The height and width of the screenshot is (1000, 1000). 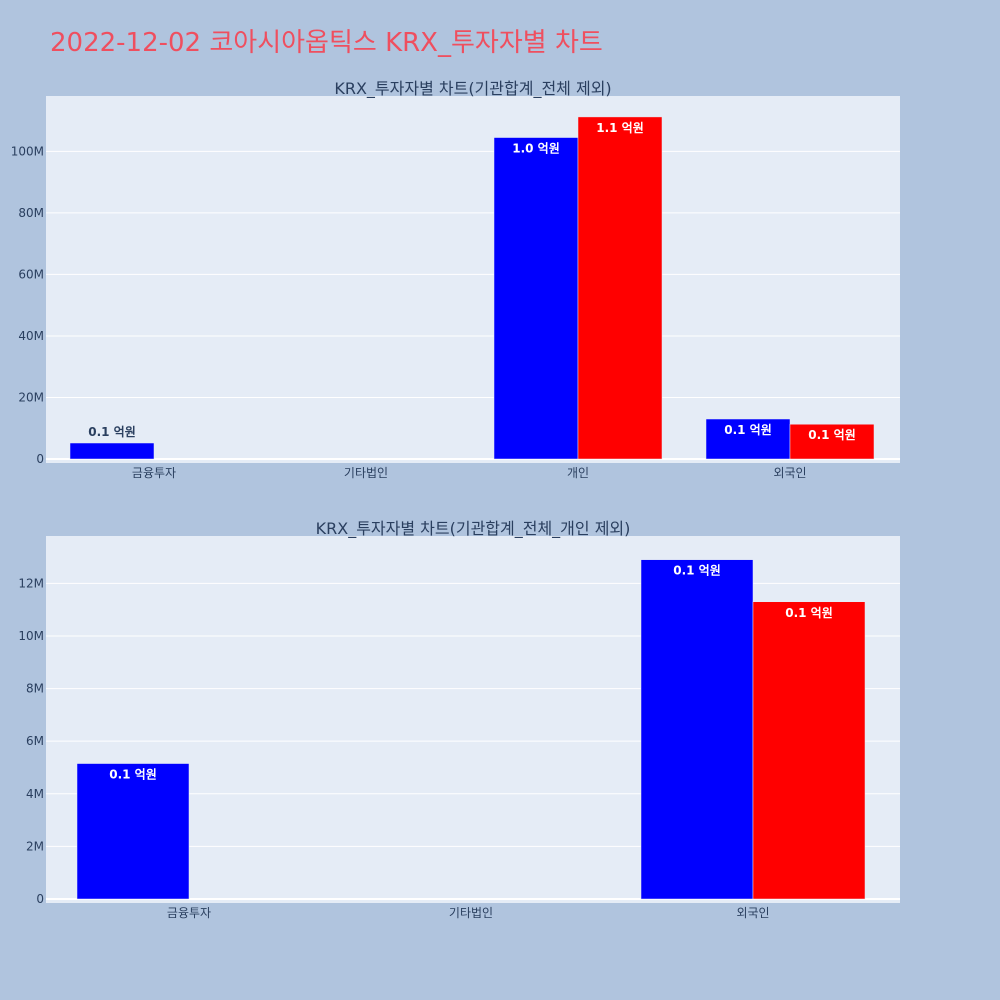 I want to click on y-tick-label: 4M, so click(x=35, y=794).